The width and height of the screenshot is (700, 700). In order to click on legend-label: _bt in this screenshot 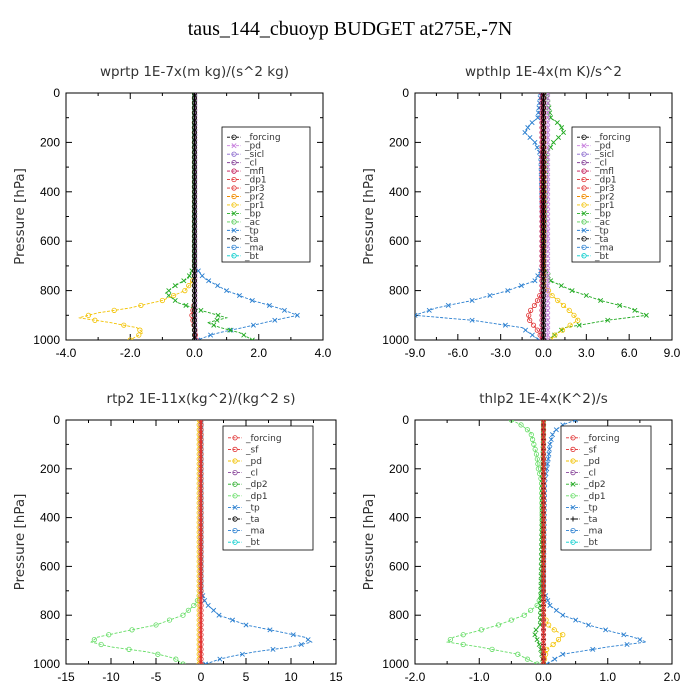, I will do `click(601, 257)`.